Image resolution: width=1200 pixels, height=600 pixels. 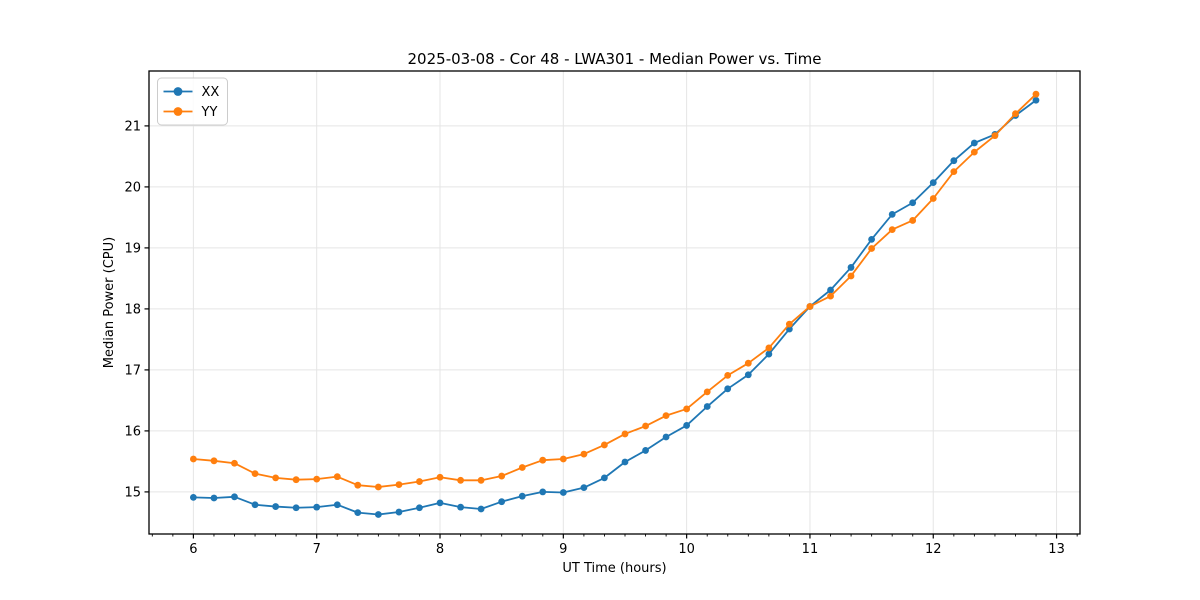 I want to click on x-axis-label: UT Time (hours), so click(x=614, y=568).